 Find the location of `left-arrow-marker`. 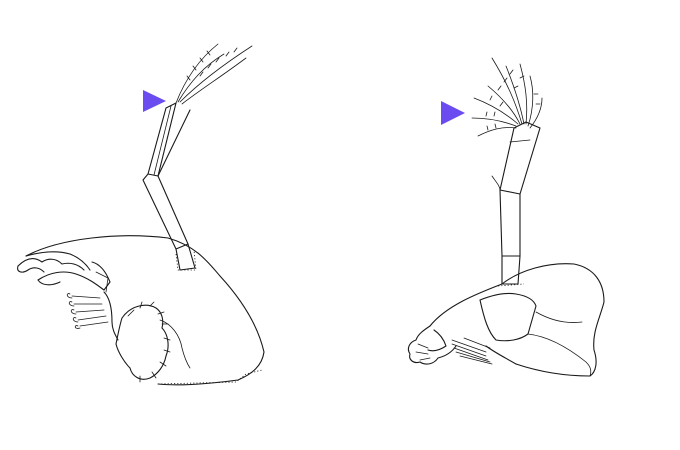

left-arrow-marker is located at coordinates (154, 101).